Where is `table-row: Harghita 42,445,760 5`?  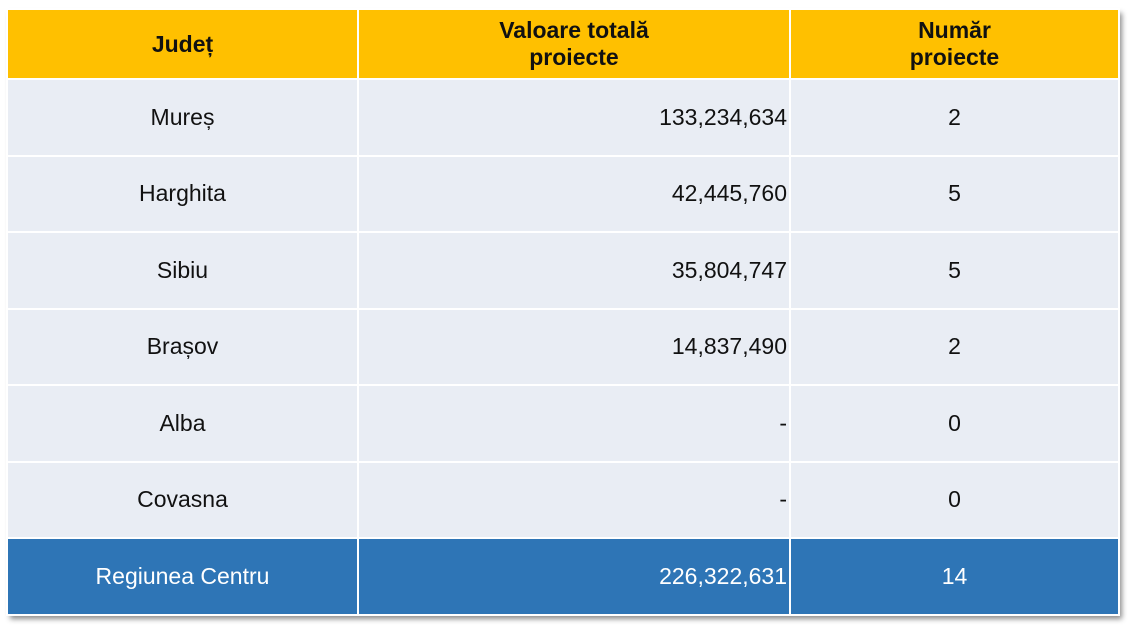
table-row: Harghita 42,445,760 5 is located at coordinates (563, 193).